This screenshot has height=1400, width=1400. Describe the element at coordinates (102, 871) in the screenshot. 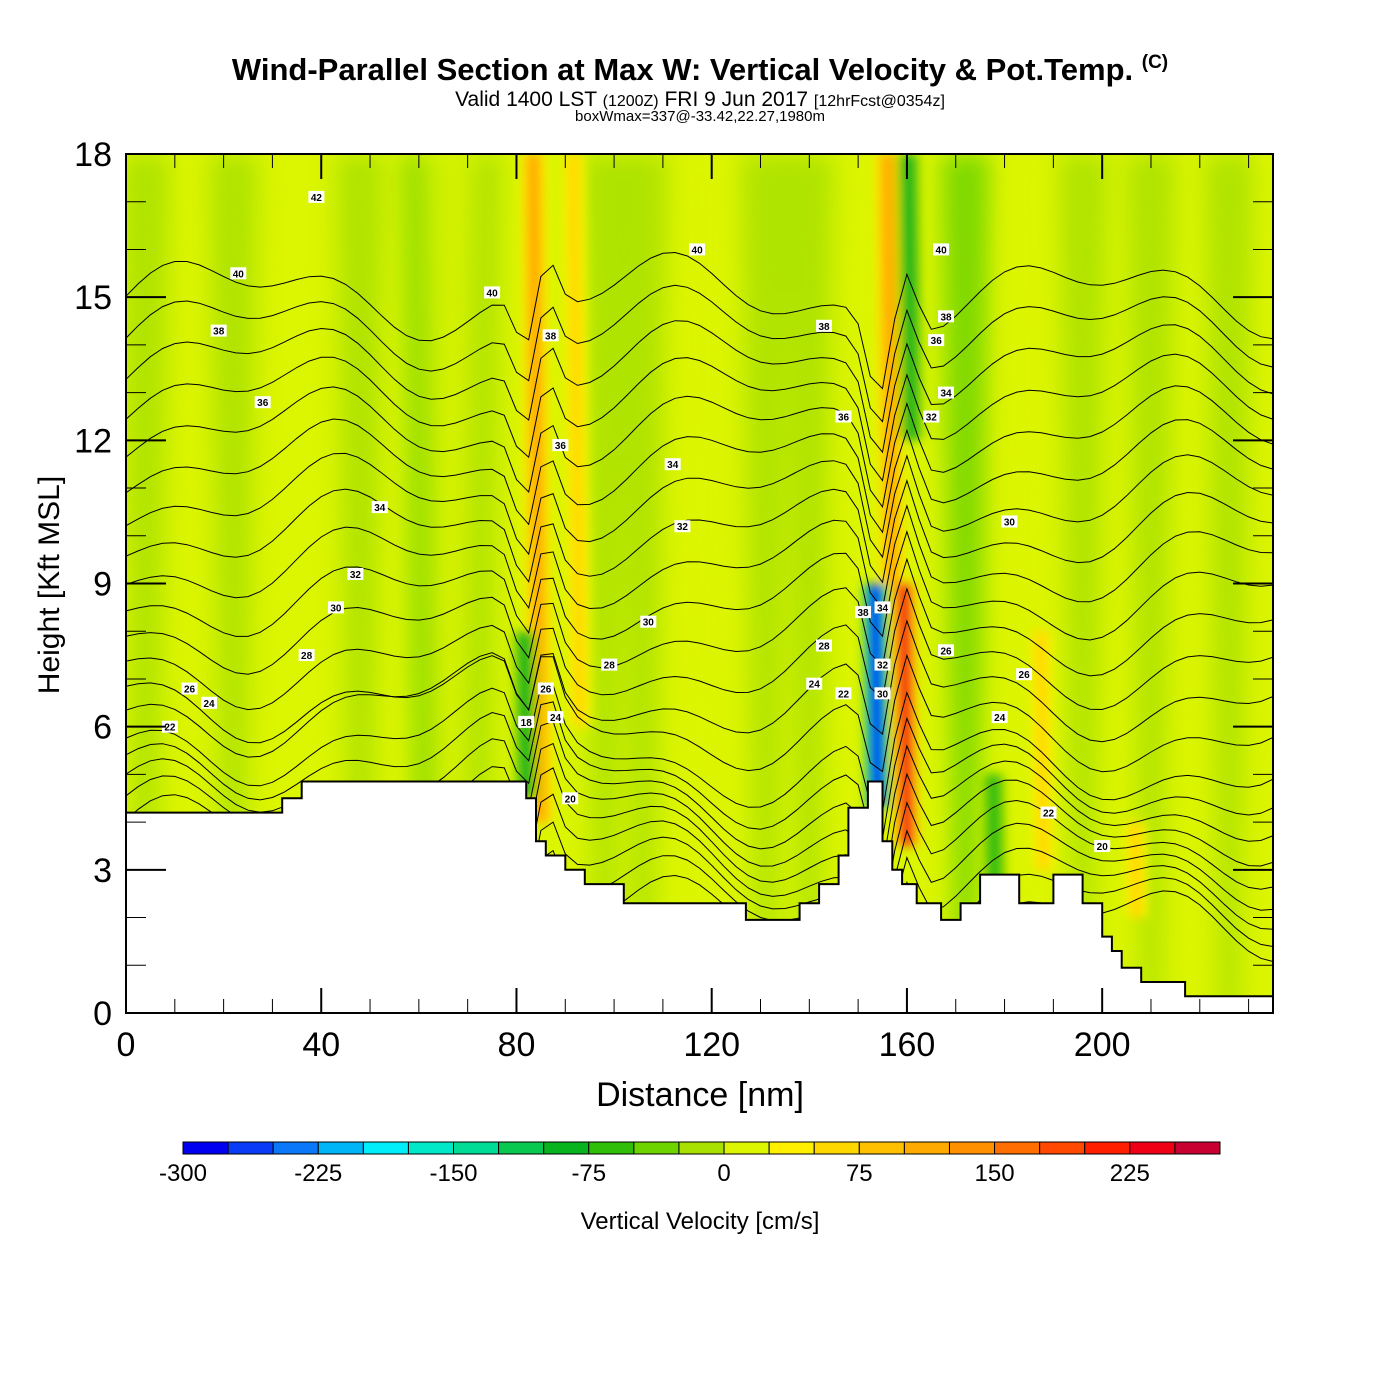

I see `y-tick-label: 3` at that location.